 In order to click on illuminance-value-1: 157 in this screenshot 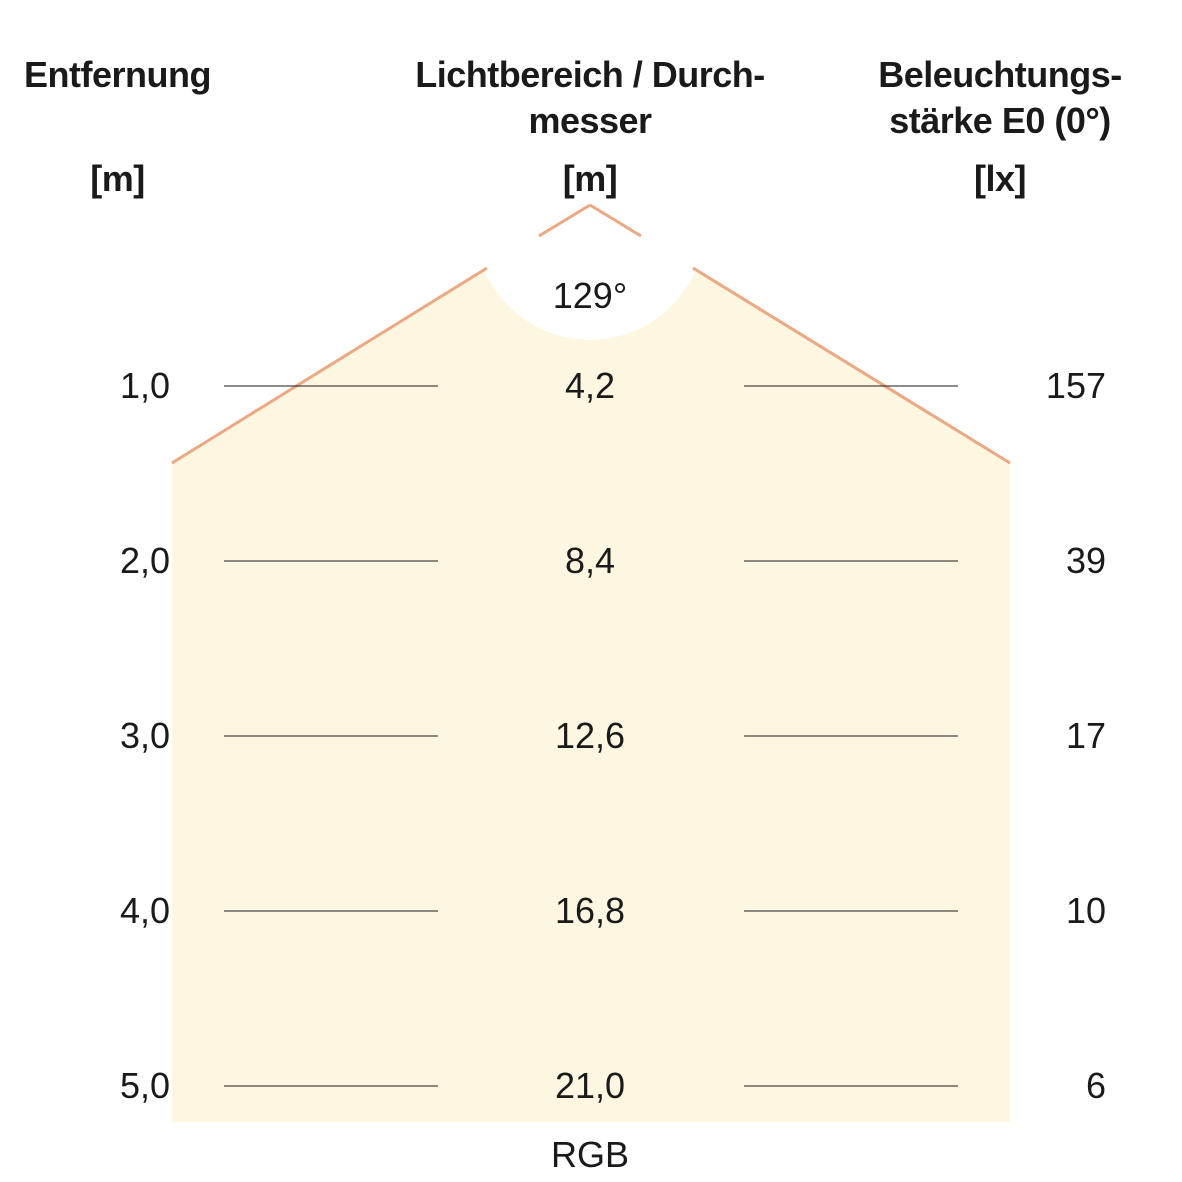, I will do `click(1075, 385)`.